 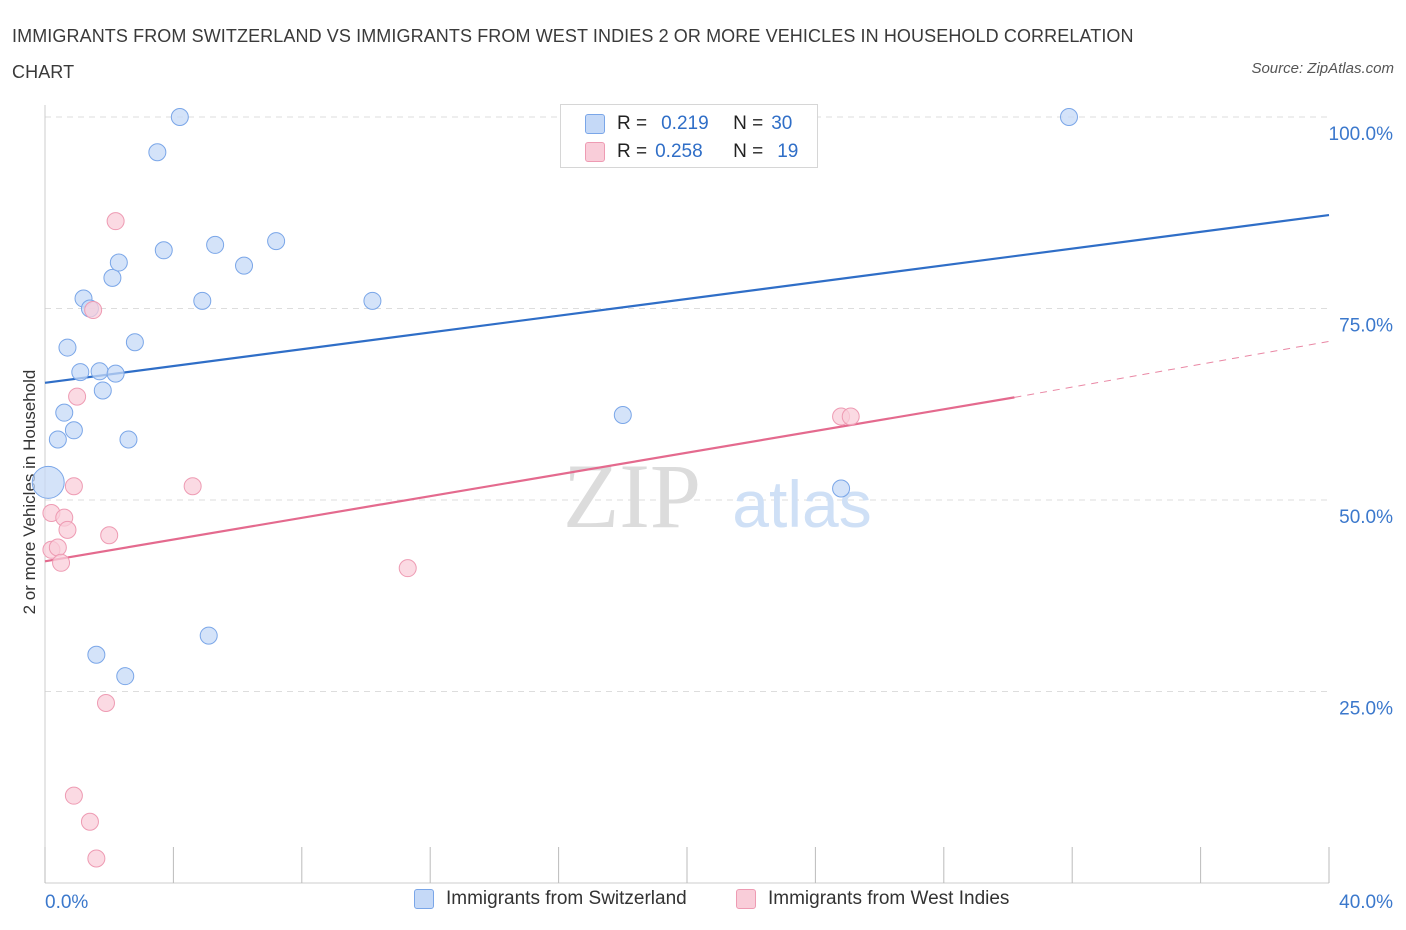 What do you see at coordinates (566, 898) in the screenshot?
I see `series-legend-label: Immigrants from Switzerland` at bounding box center [566, 898].